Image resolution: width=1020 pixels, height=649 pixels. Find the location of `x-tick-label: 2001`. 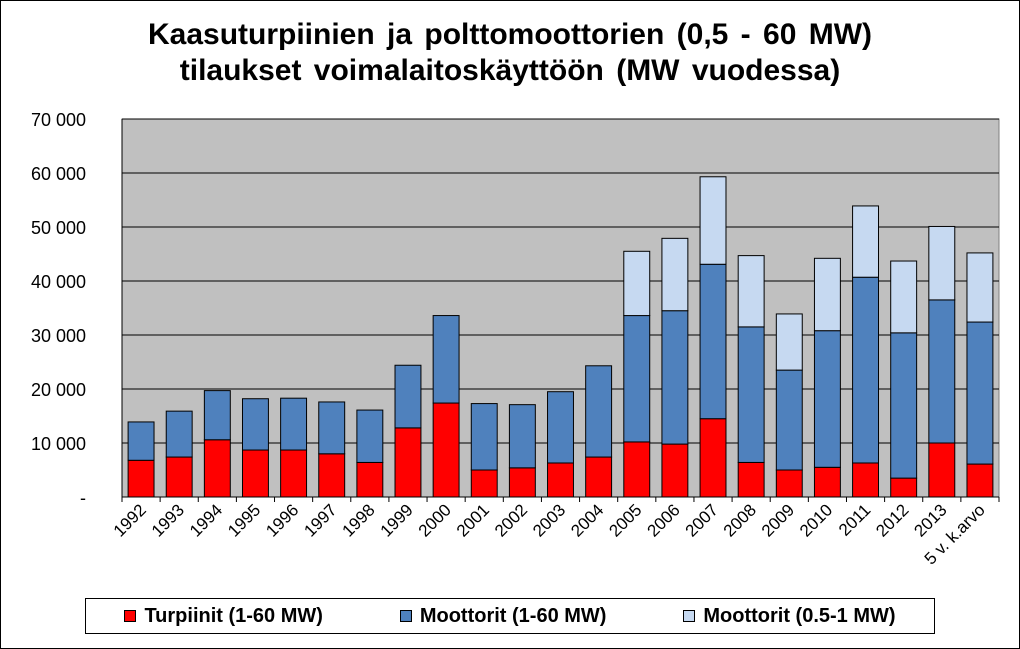

x-tick-label: 2001 is located at coordinates (473, 520).